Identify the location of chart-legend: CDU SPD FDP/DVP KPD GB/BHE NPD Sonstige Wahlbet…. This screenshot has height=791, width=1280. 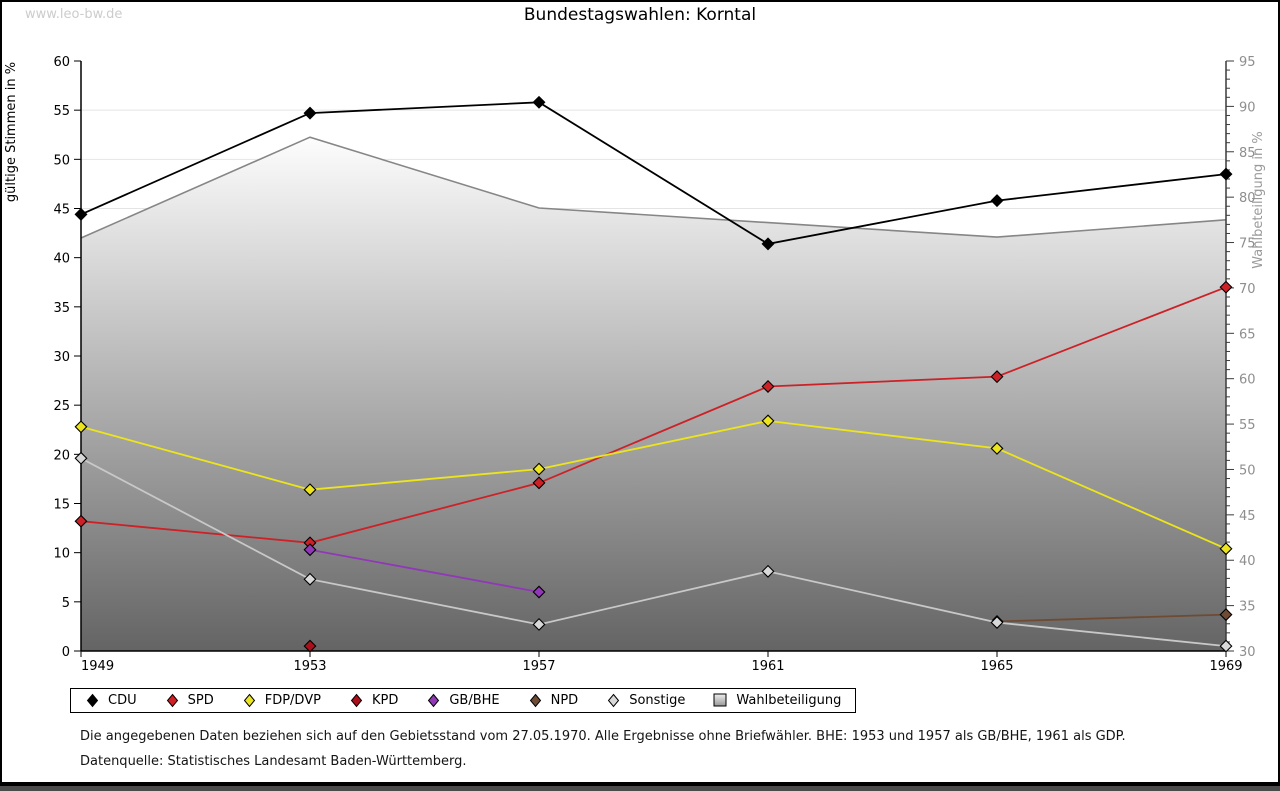
(463, 700).